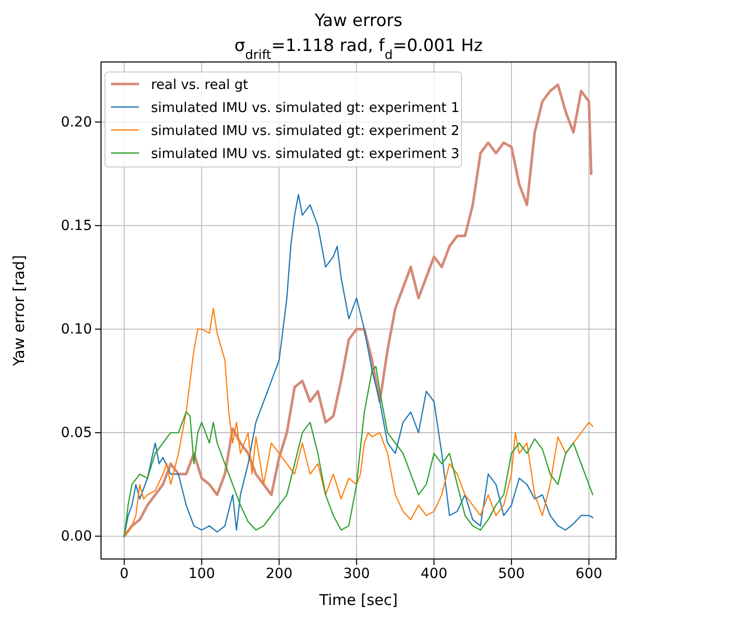 The width and height of the screenshot is (755, 621). What do you see at coordinates (358, 600) in the screenshot?
I see `x-axis-title: Time [sec]` at bounding box center [358, 600].